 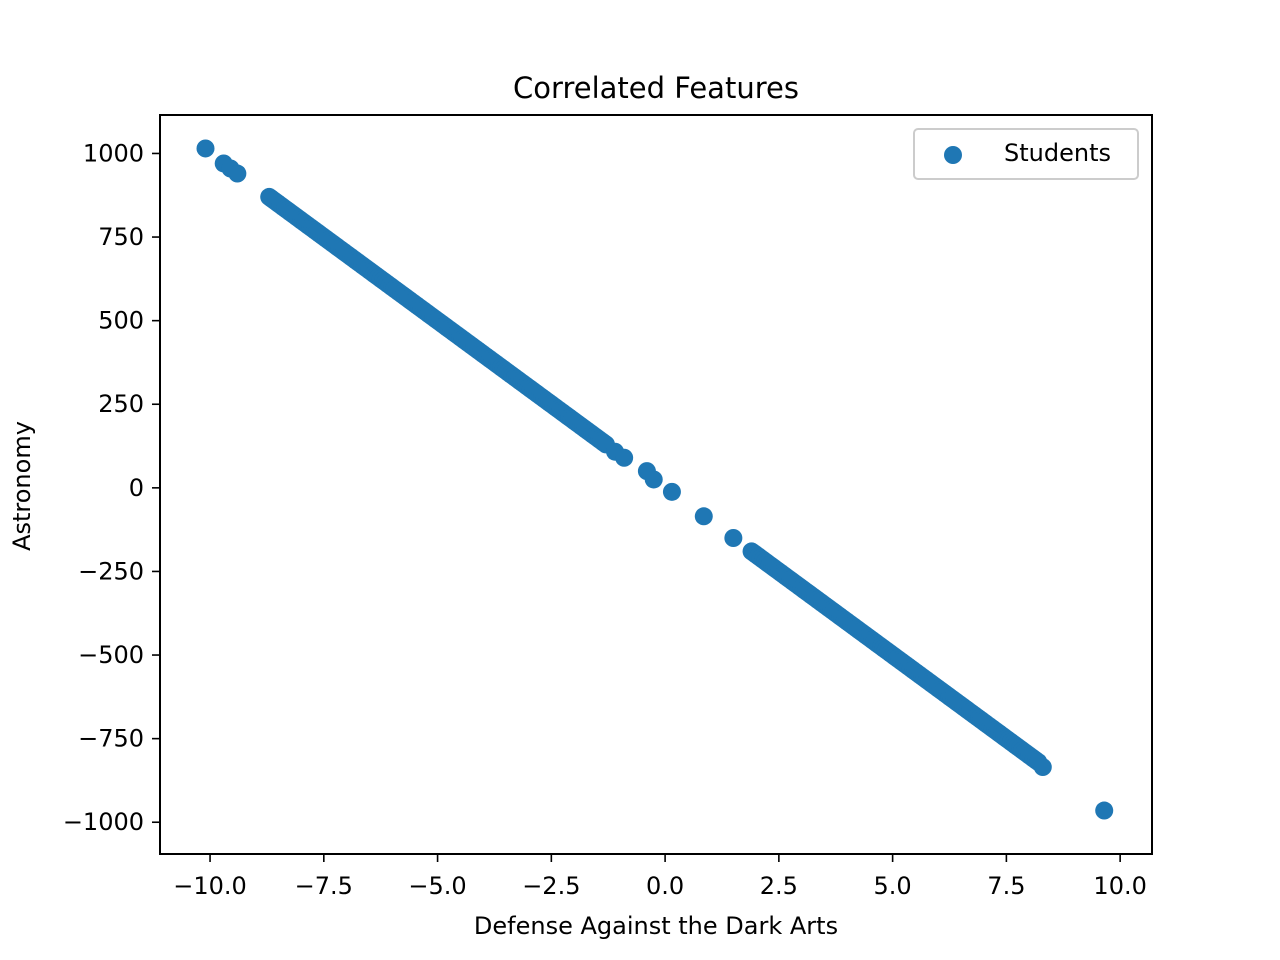 What do you see at coordinates (665, 886) in the screenshot?
I see `x-tick-label: 0.0` at bounding box center [665, 886].